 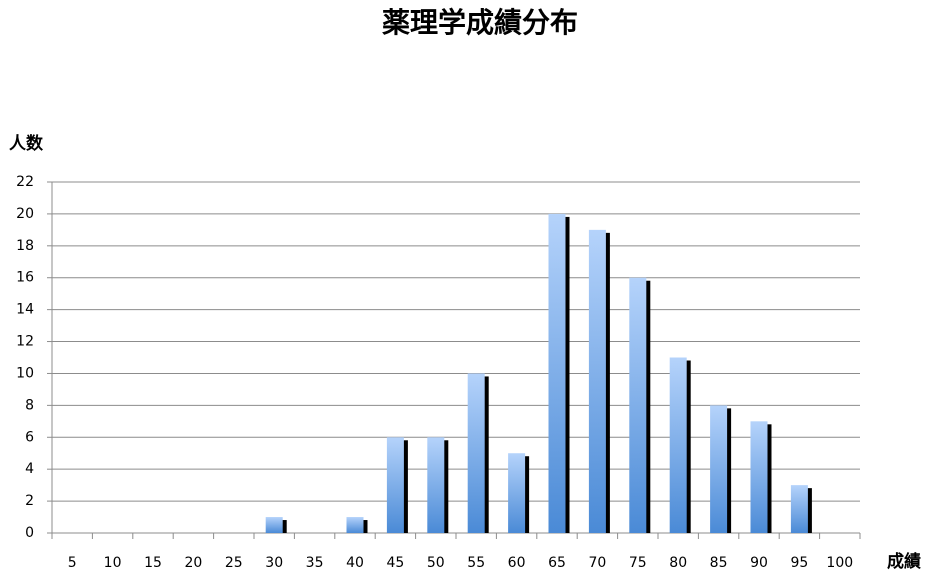 I want to click on y-tick-label: 4, so click(x=29, y=469).